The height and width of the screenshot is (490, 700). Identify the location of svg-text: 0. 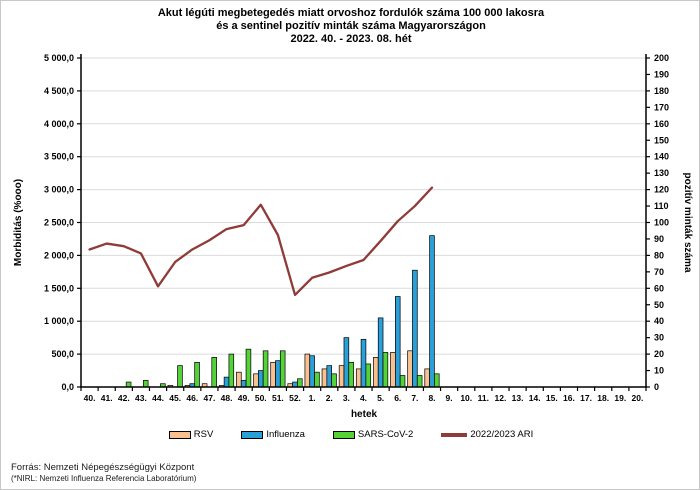
(656, 387).